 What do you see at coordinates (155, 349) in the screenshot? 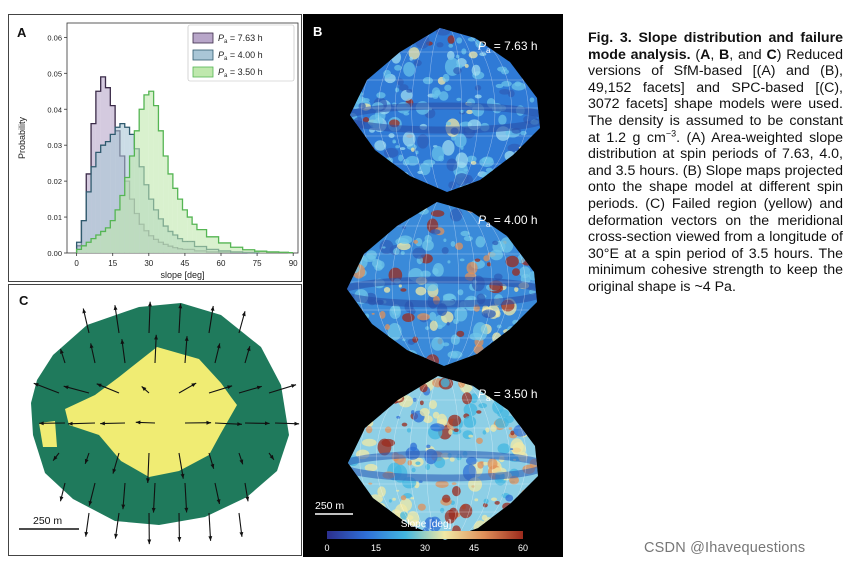
I see `vector-shaft` at bounding box center [155, 349].